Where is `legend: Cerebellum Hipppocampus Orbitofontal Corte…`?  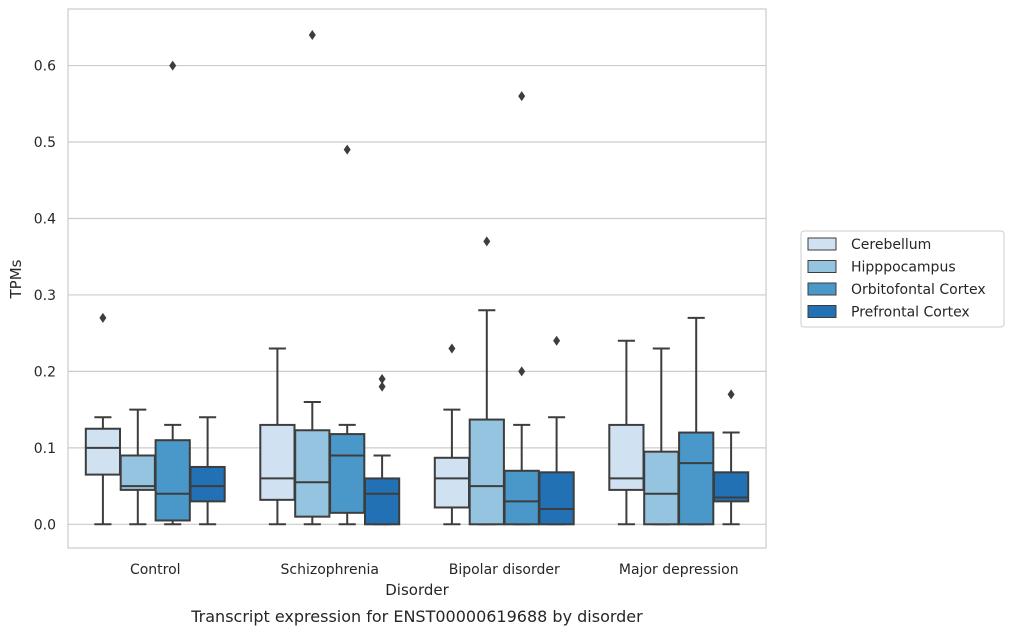 legend: Cerebellum Hipppocampus Orbitofontal Corte… is located at coordinates (902, 279).